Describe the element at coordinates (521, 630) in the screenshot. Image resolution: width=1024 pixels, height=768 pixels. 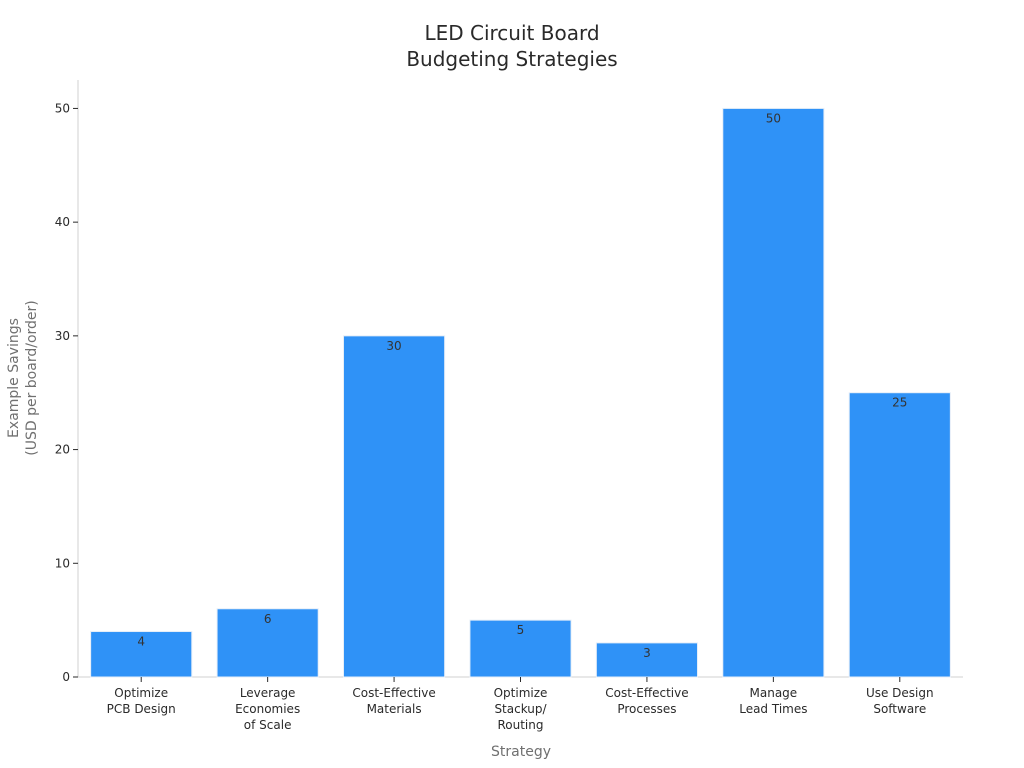
I see `bar-value-label: 5` at that location.